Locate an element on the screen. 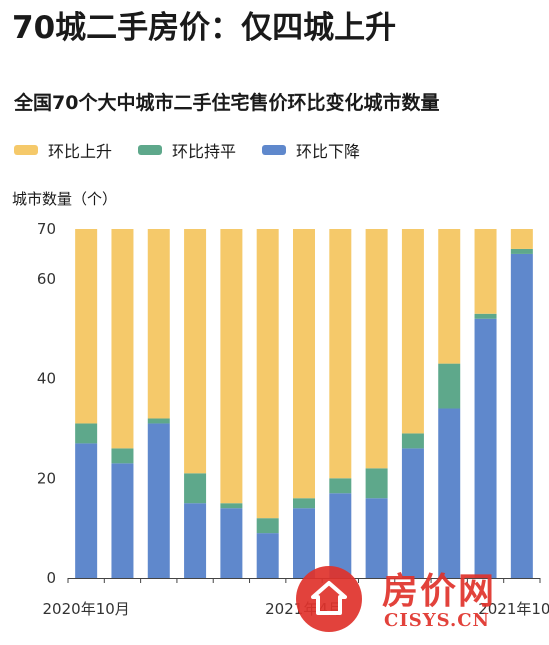  chart-legend: 环比上升 环比持平 环比下降 is located at coordinates (200, 150).